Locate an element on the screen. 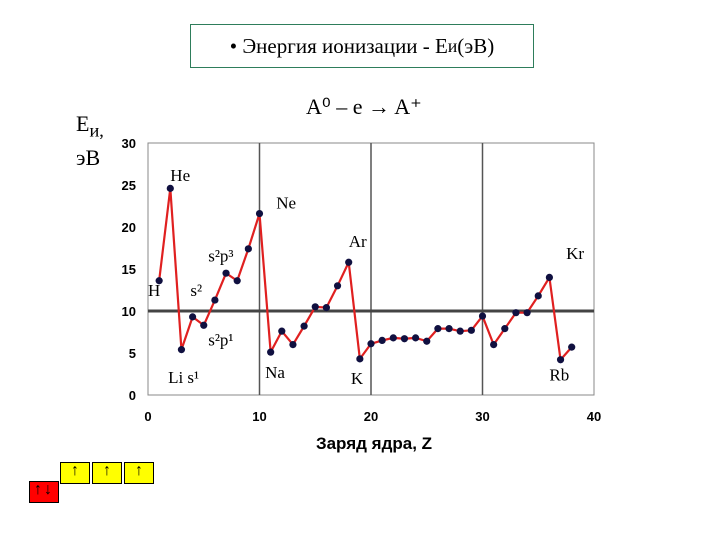  annotation-label: Na is located at coordinates (275, 372).